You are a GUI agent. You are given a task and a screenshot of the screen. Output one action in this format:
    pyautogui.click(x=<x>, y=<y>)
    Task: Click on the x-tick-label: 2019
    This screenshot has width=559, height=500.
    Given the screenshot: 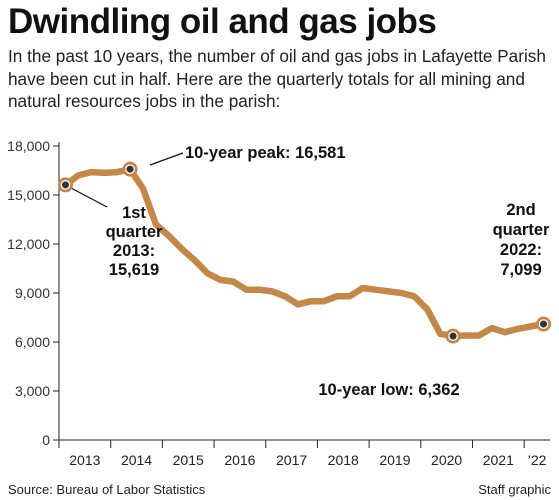 What is the action you would take?
    pyautogui.click(x=394, y=460)
    